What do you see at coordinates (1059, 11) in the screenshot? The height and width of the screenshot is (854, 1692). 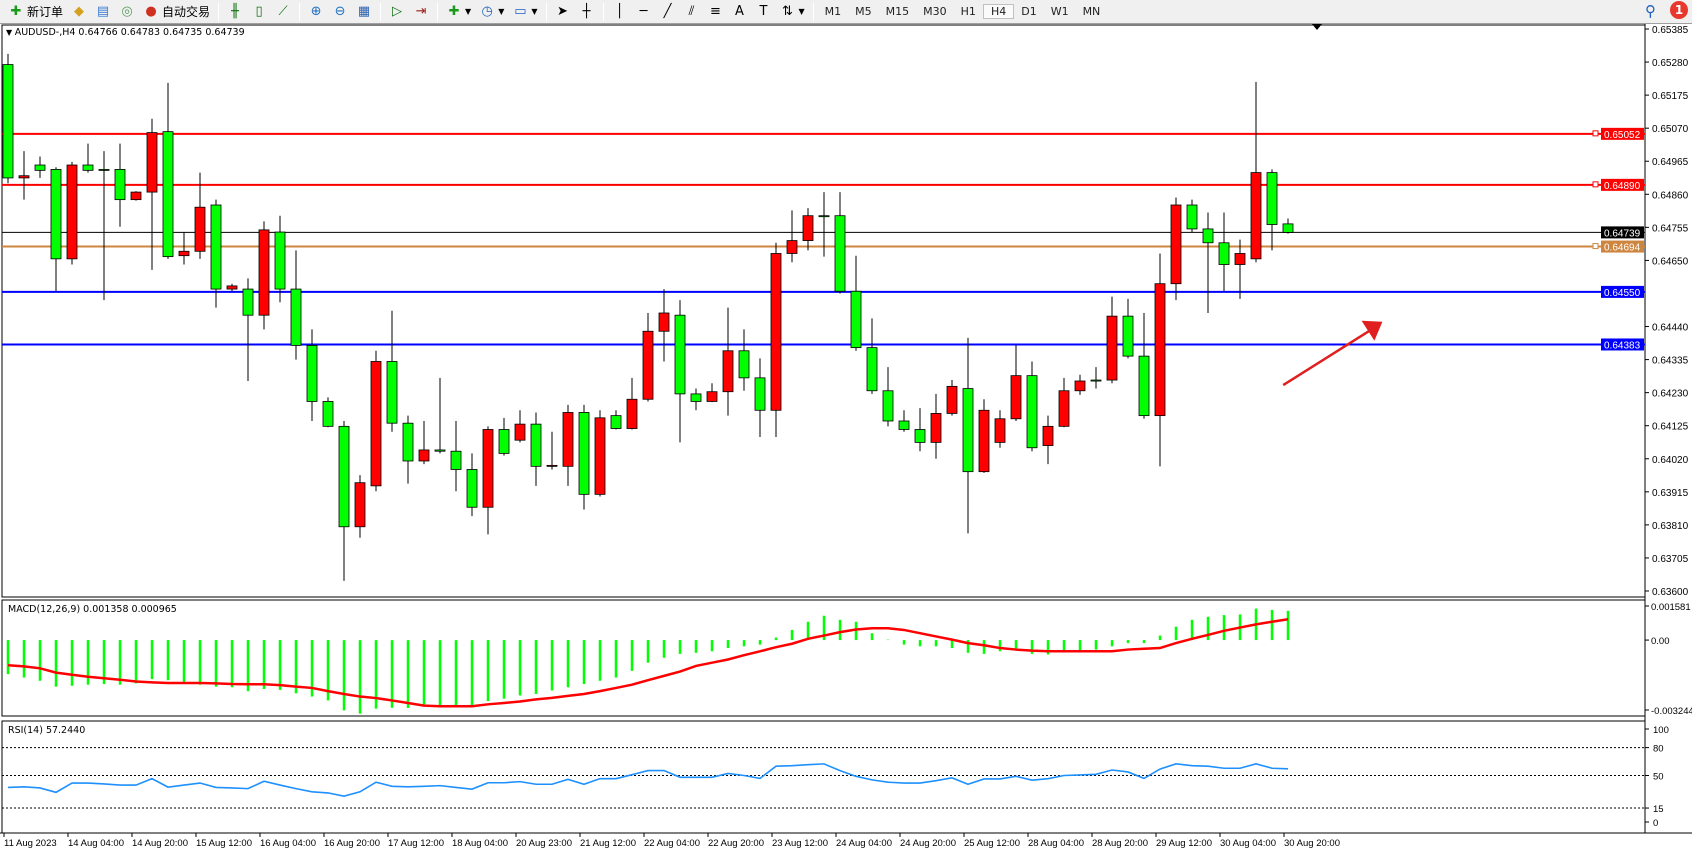 I see `timeframe-w1: W1` at bounding box center [1059, 11].